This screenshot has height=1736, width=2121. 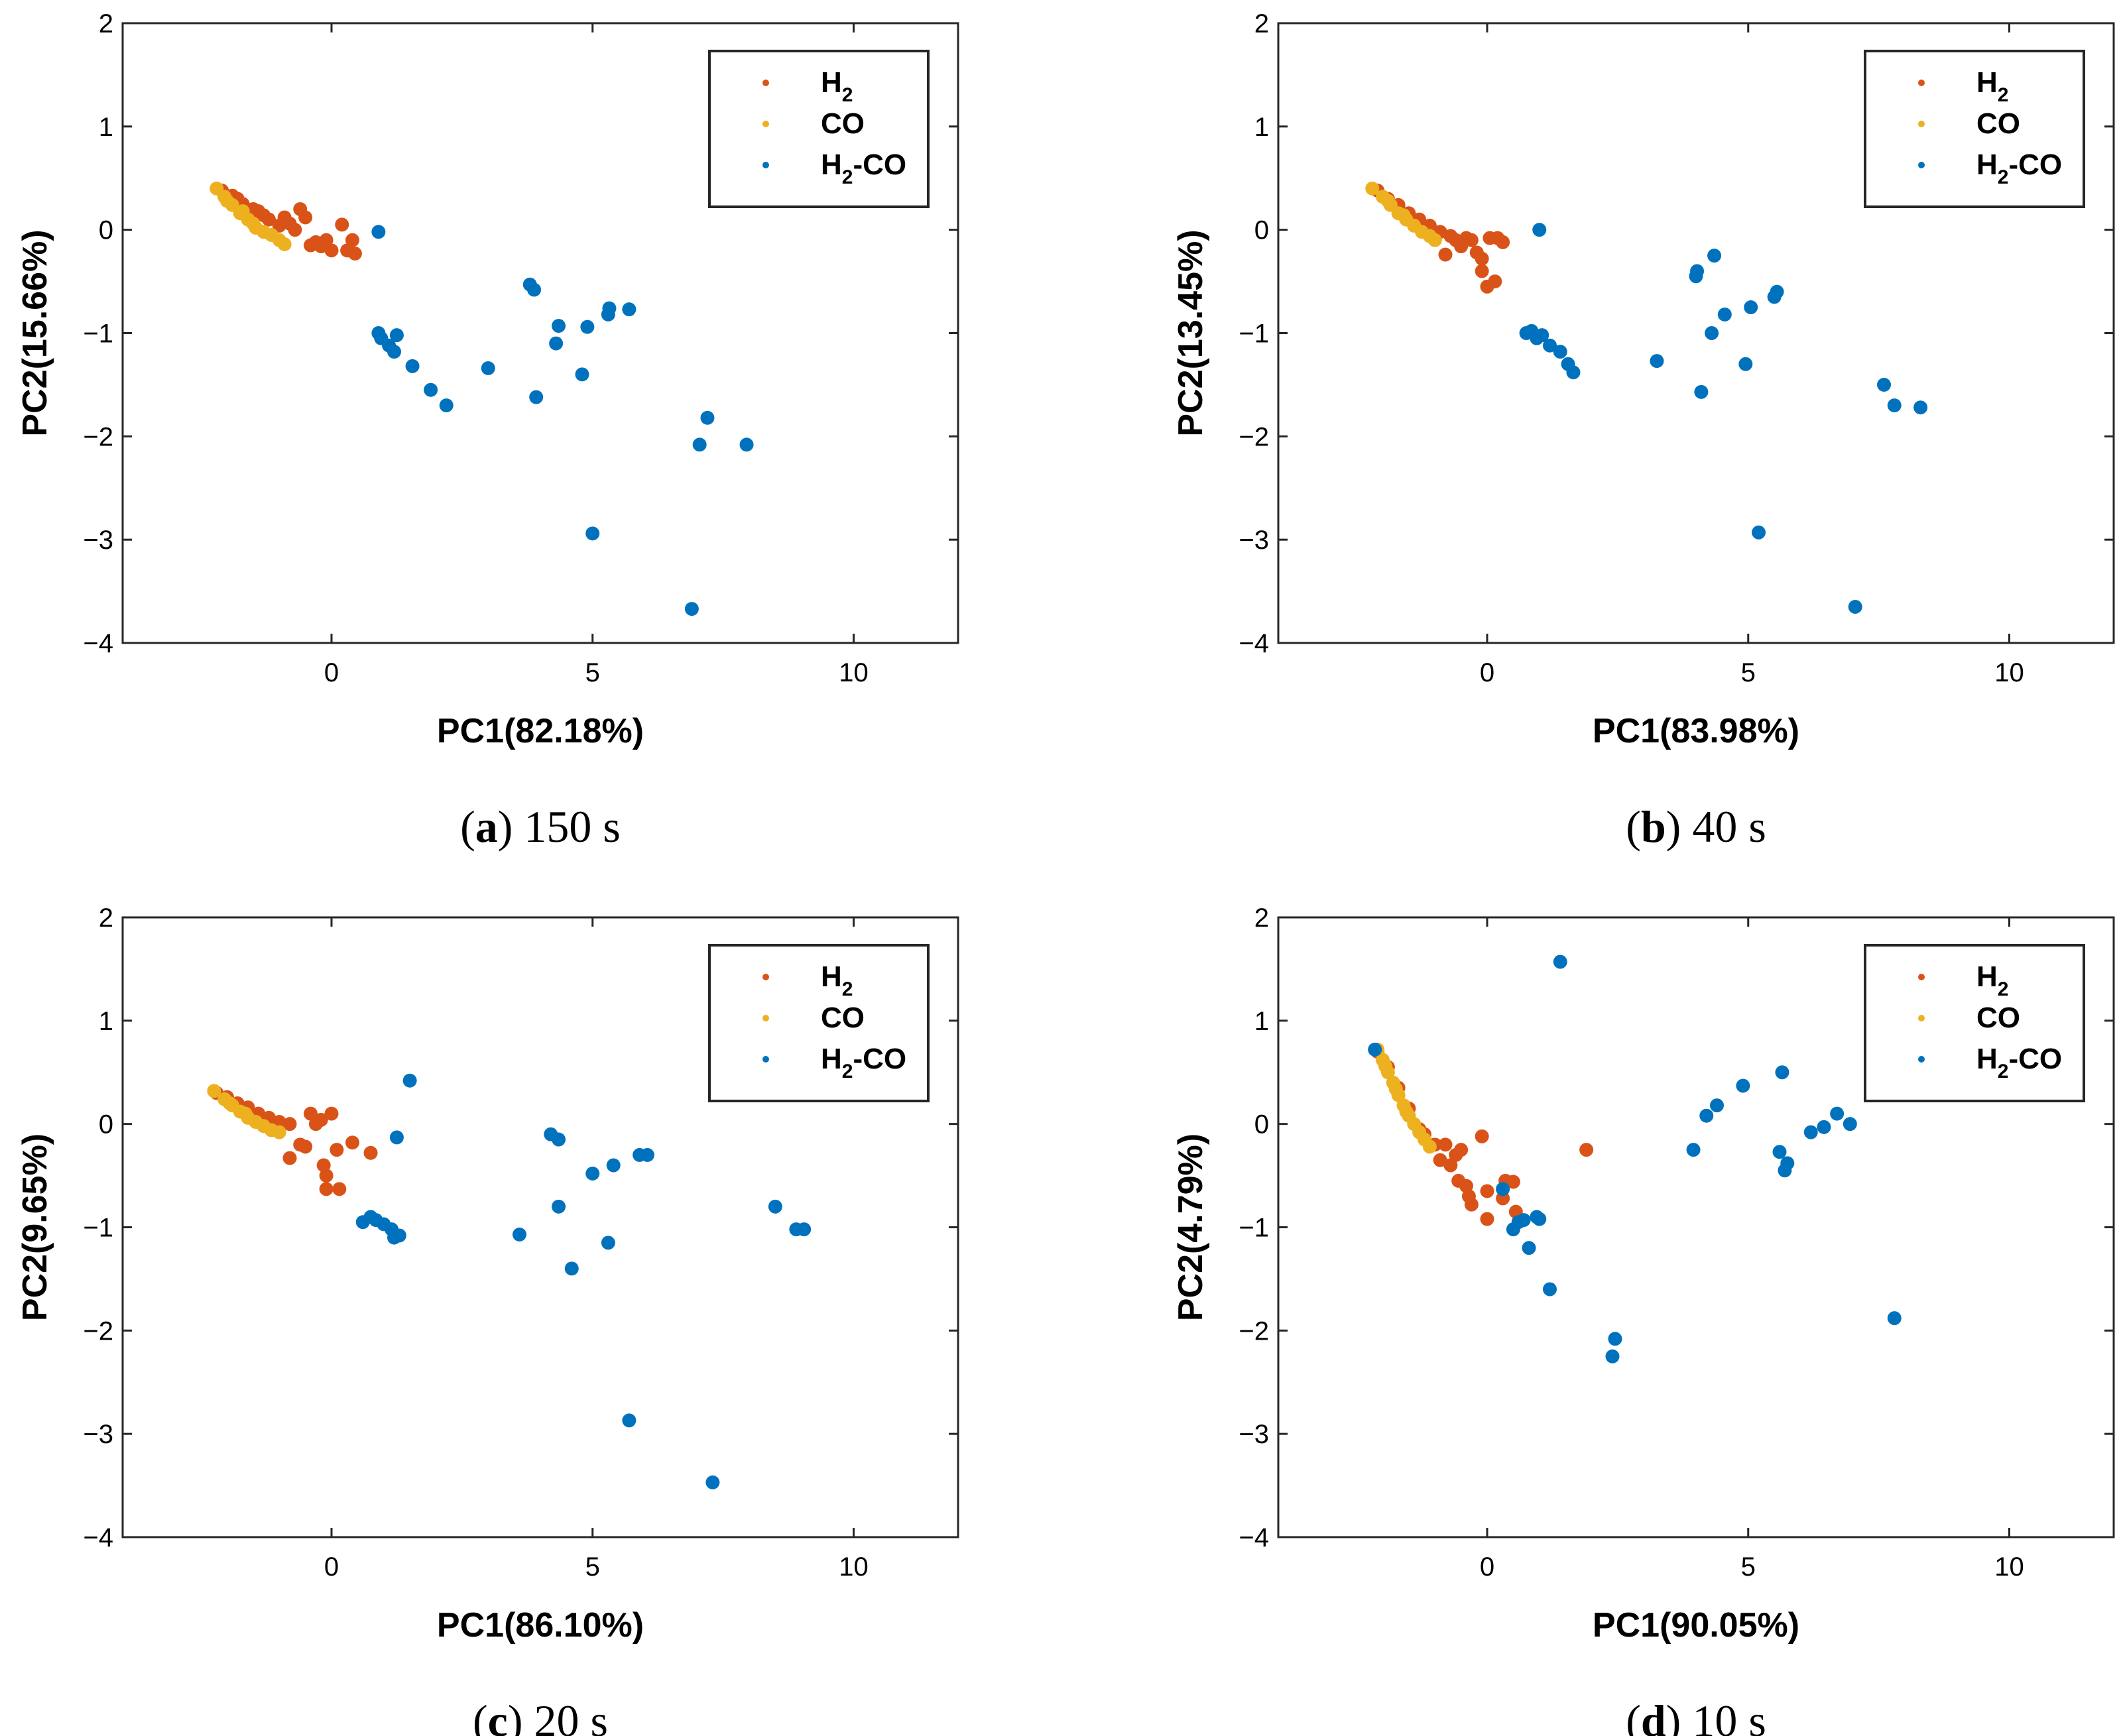 I want to click on x-tick-label: 5, so click(x=592, y=672).